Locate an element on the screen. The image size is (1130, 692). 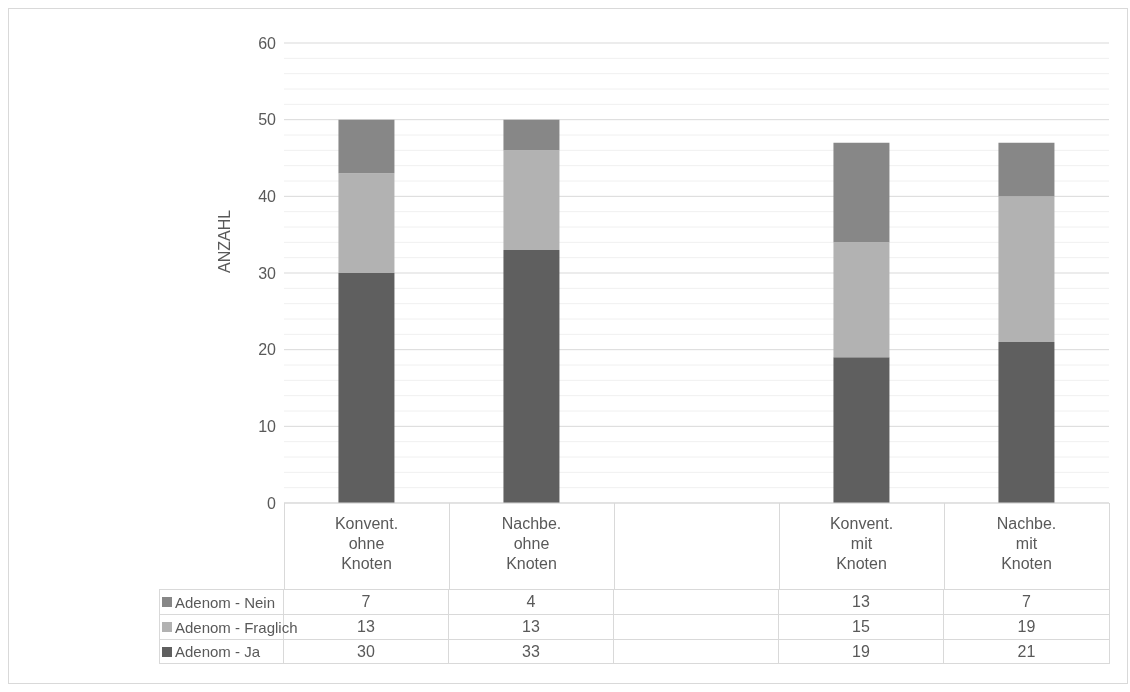
y-tick-label: 50 is located at coordinates (267, 120).